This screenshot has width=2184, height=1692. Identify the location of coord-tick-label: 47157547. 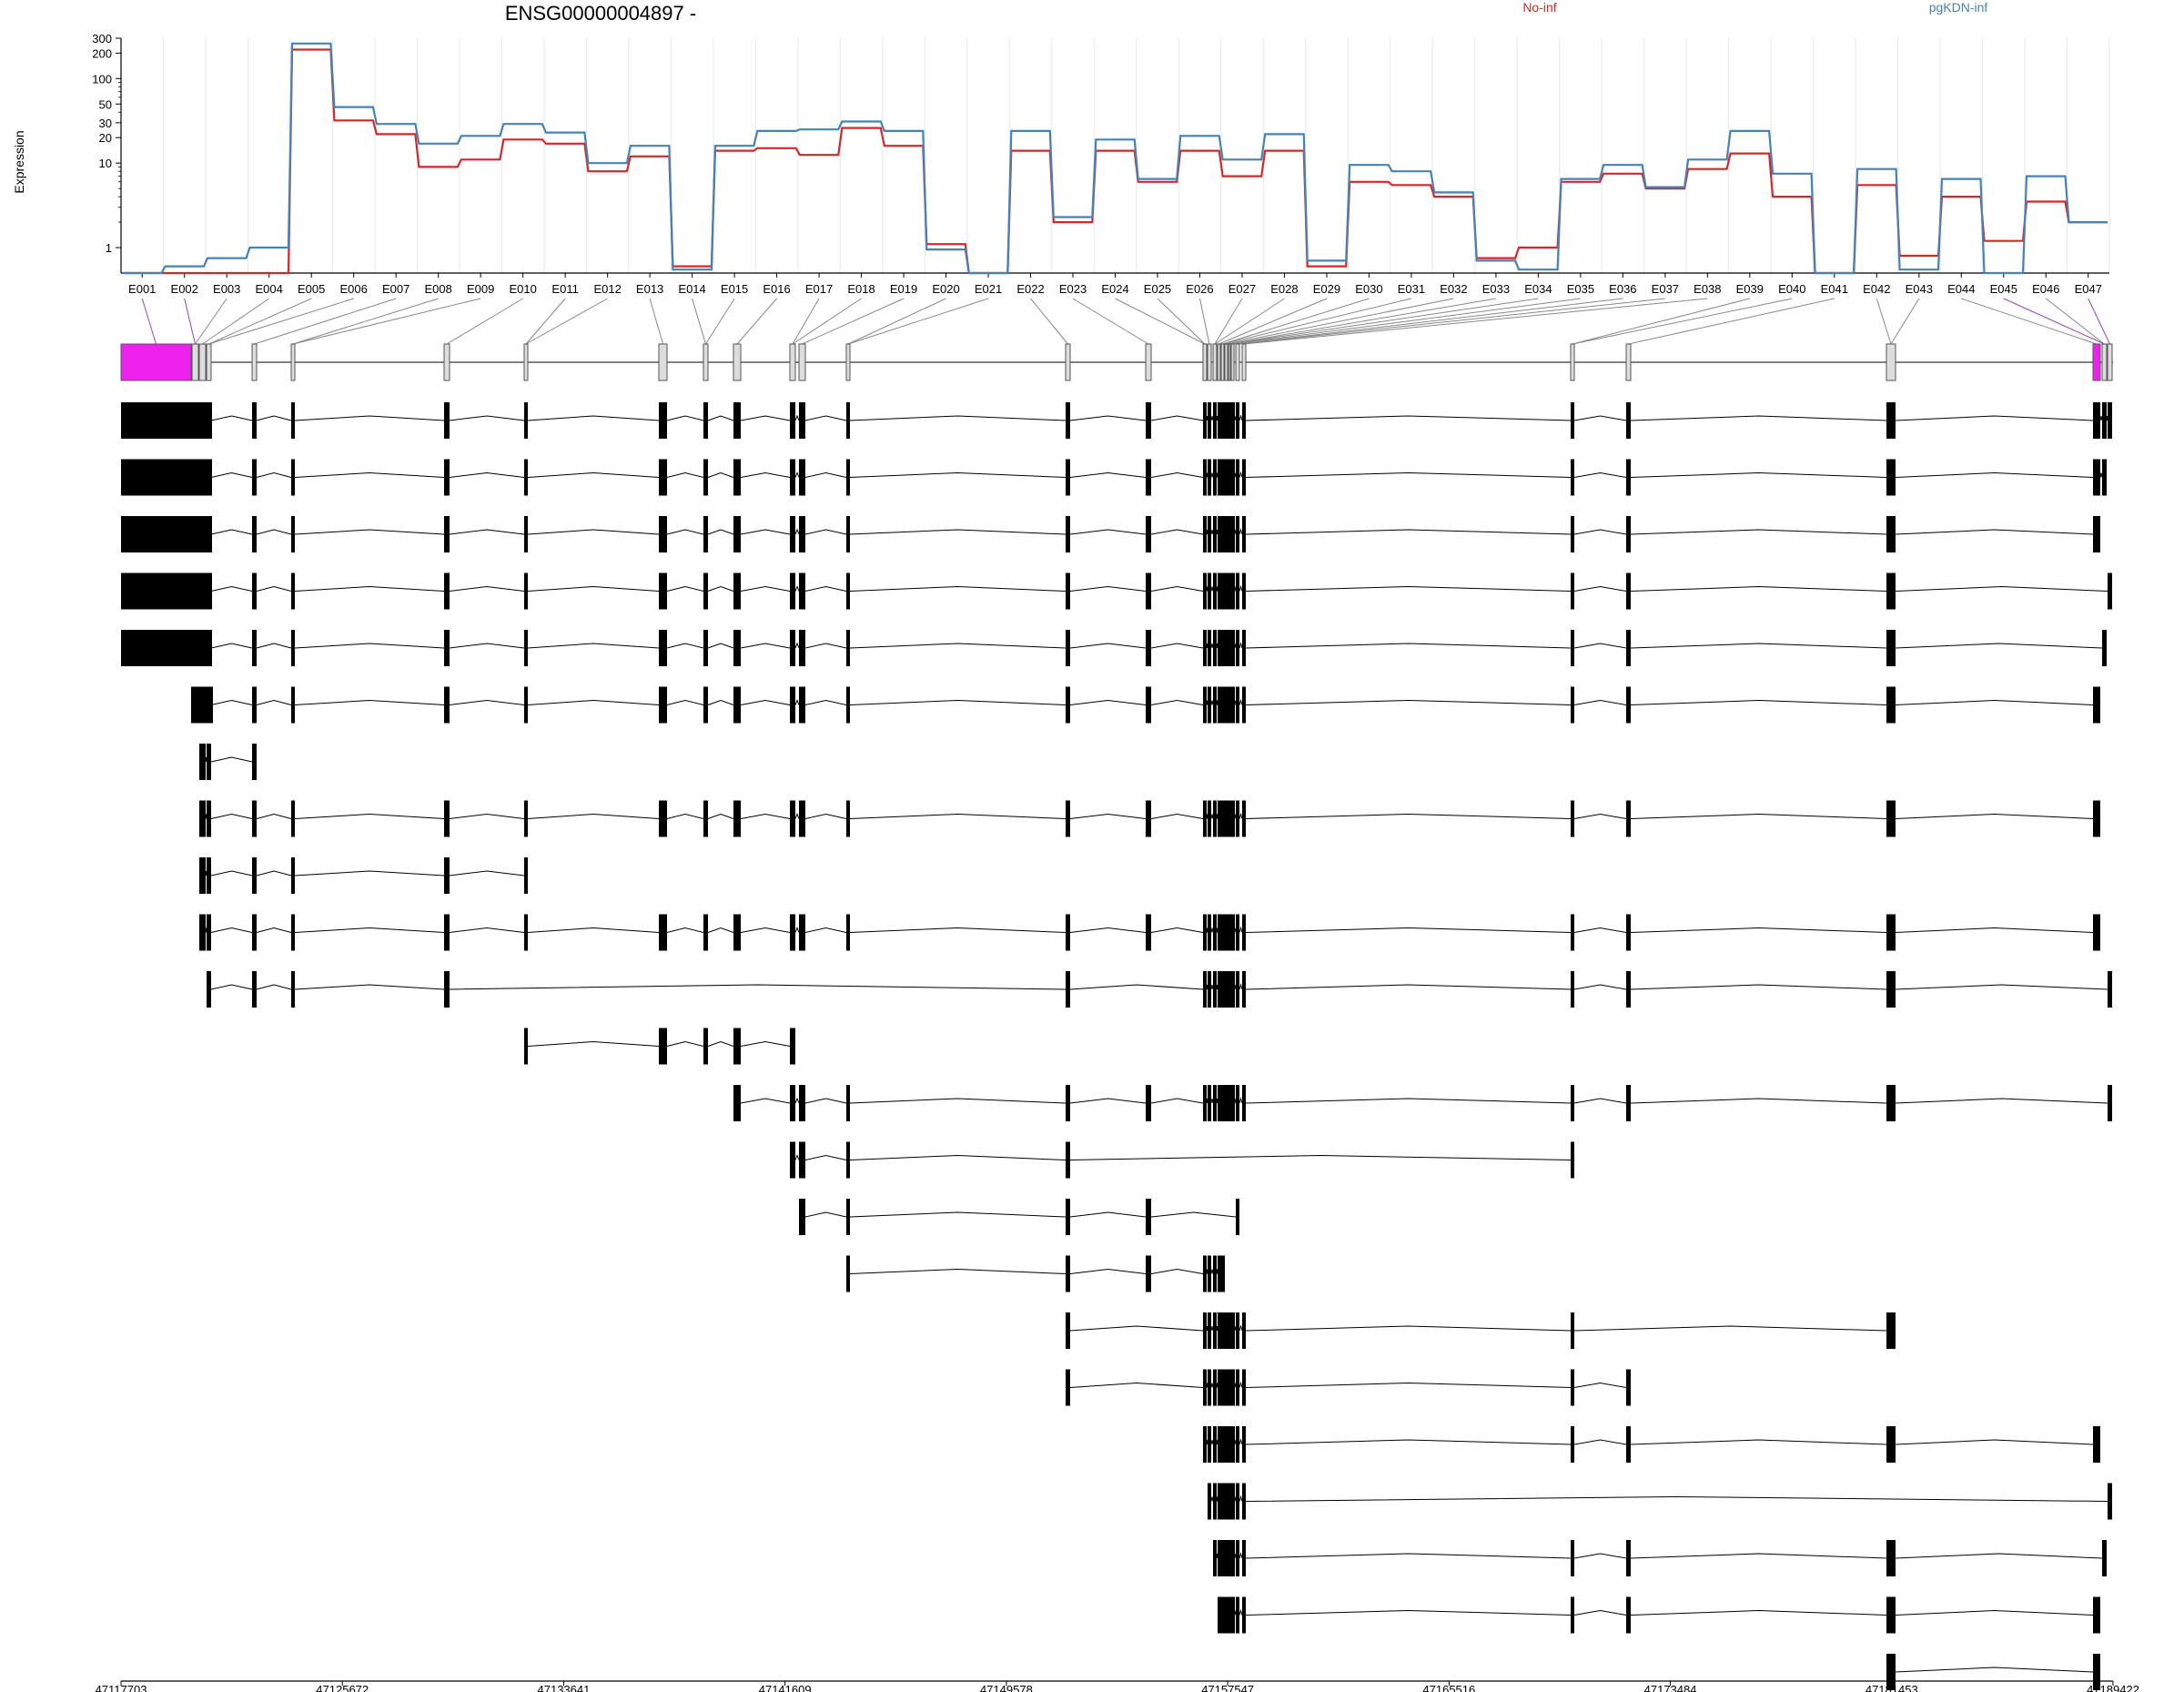
(1227, 1687).